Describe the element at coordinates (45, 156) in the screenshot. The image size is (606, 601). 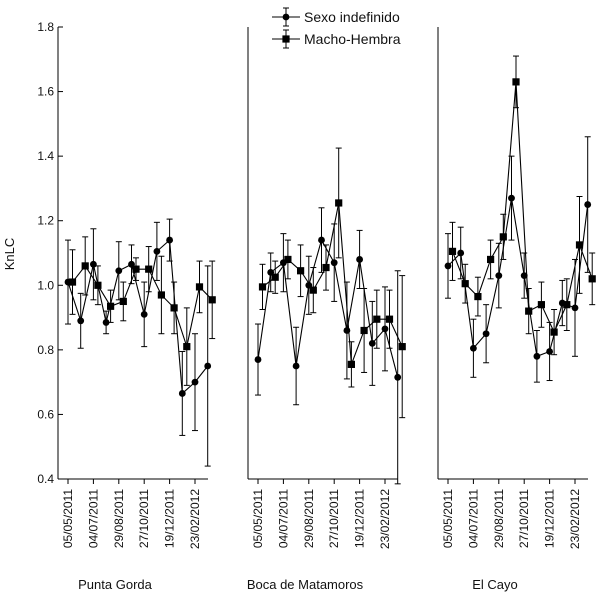
I see `y-tick-label: 1.4` at that location.